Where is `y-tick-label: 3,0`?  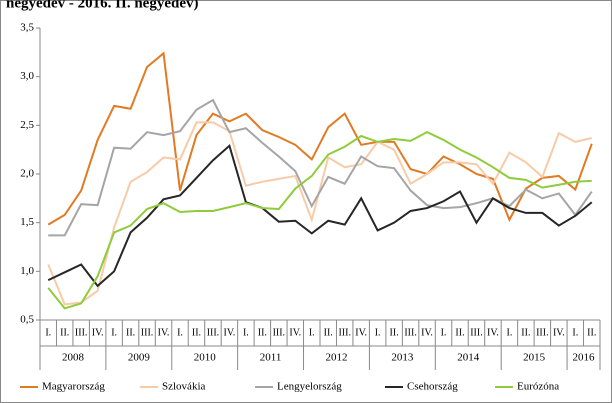 y-tick-label: 3,0 is located at coordinates (27, 76).